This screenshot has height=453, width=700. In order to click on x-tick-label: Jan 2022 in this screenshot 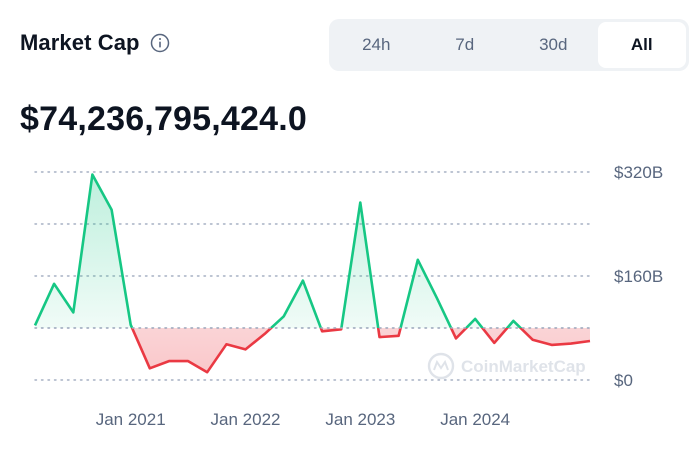, I will do `click(246, 419)`.